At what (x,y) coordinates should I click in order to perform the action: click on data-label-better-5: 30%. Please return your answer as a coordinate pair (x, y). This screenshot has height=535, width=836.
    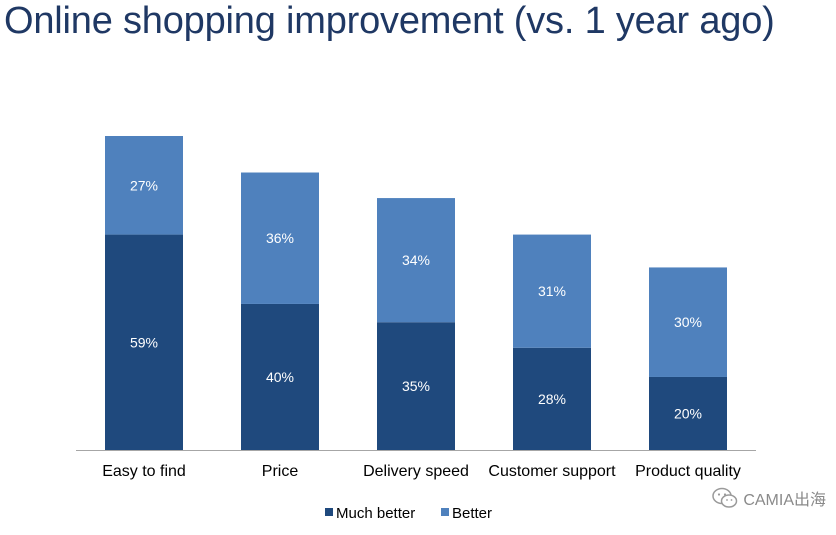
    Looking at the image, I should click on (688, 322).